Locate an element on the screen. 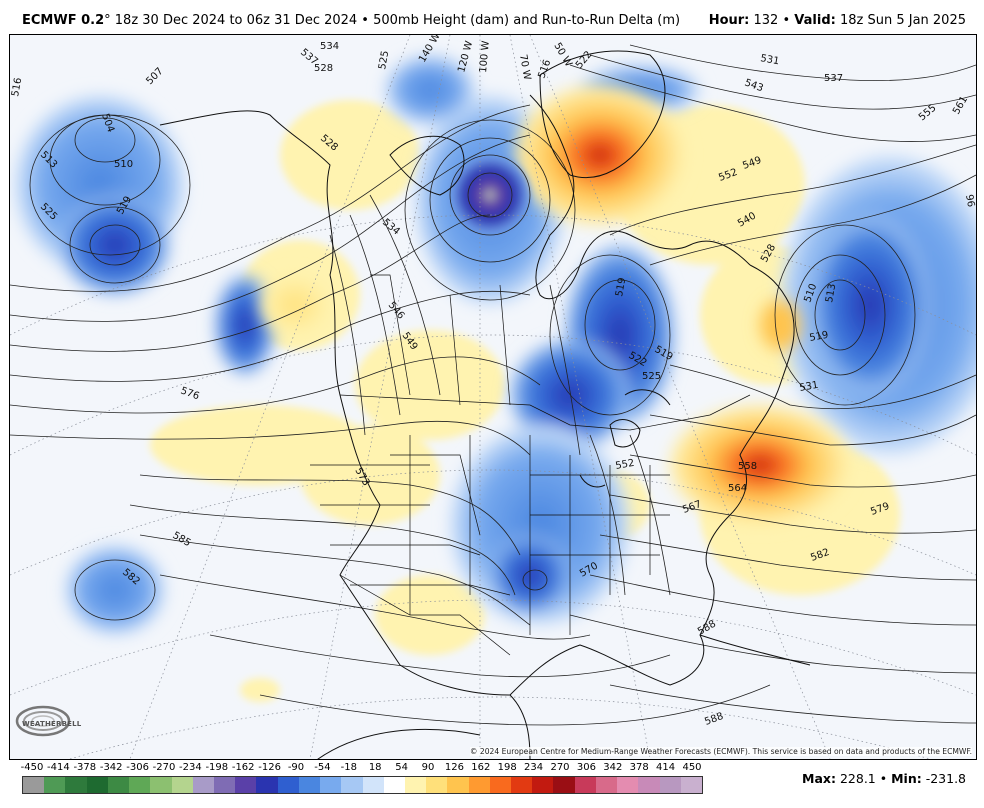 The width and height of the screenshot is (984, 808). min-label: Min: is located at coordinates (906, 778).